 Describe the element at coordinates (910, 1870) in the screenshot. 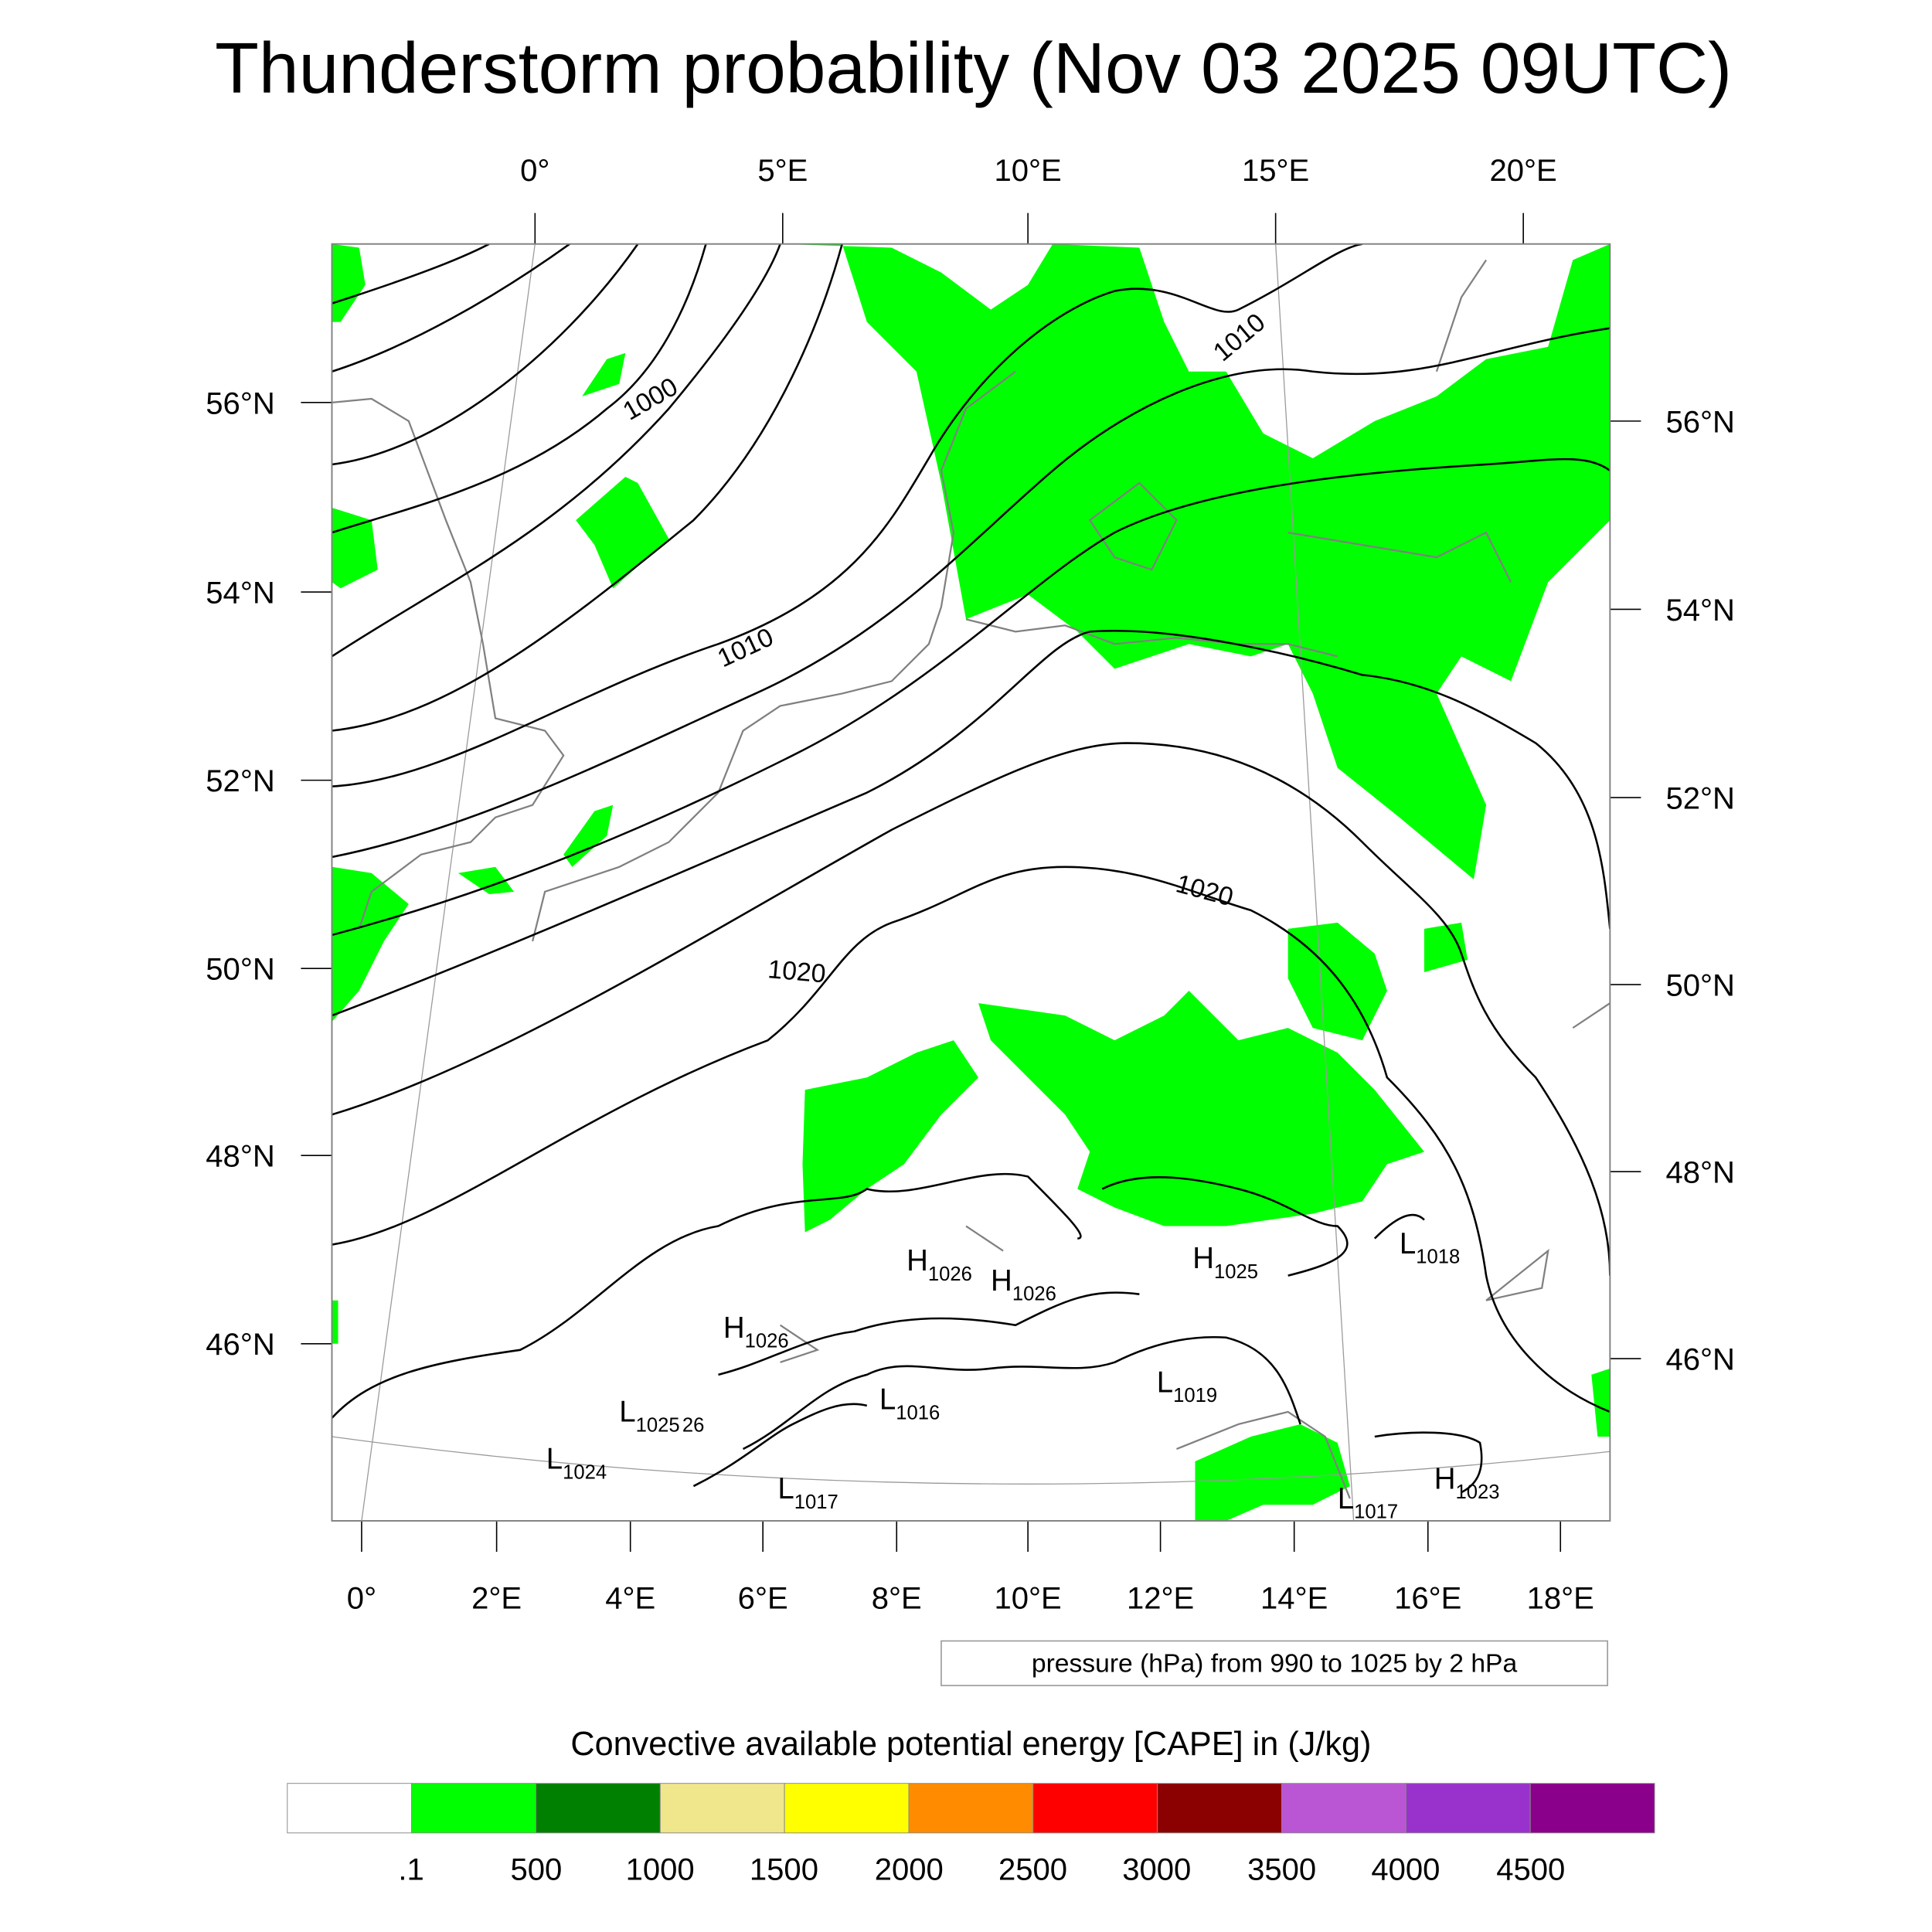

I see `colorbar-label: 2000` at that location.